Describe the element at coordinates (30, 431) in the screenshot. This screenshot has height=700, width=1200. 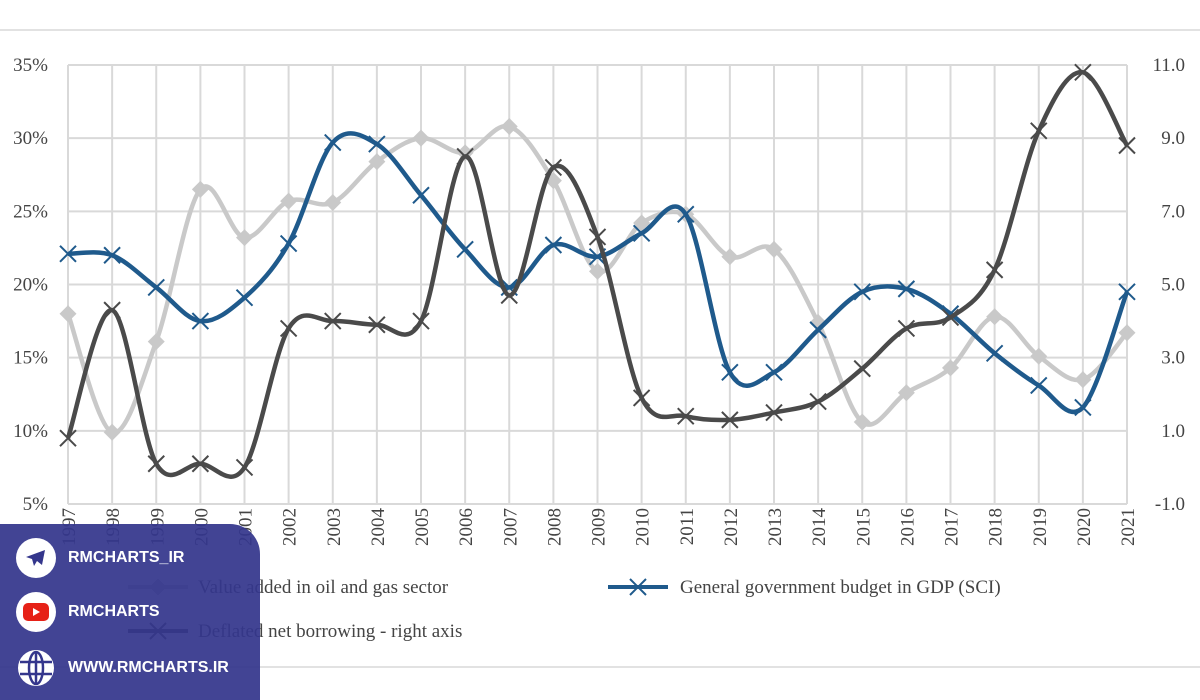
I see `left-axis-tick-label: 10%` at that location.